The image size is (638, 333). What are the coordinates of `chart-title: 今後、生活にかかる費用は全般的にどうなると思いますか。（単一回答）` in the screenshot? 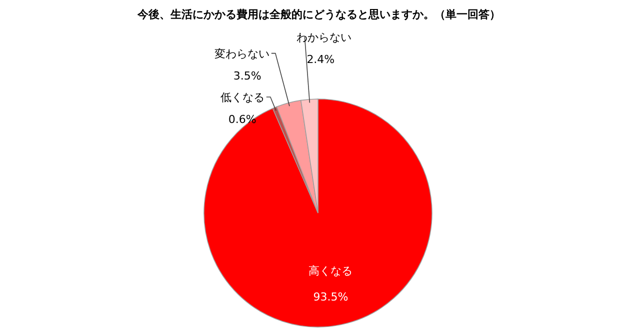 It's located at (318, 14).